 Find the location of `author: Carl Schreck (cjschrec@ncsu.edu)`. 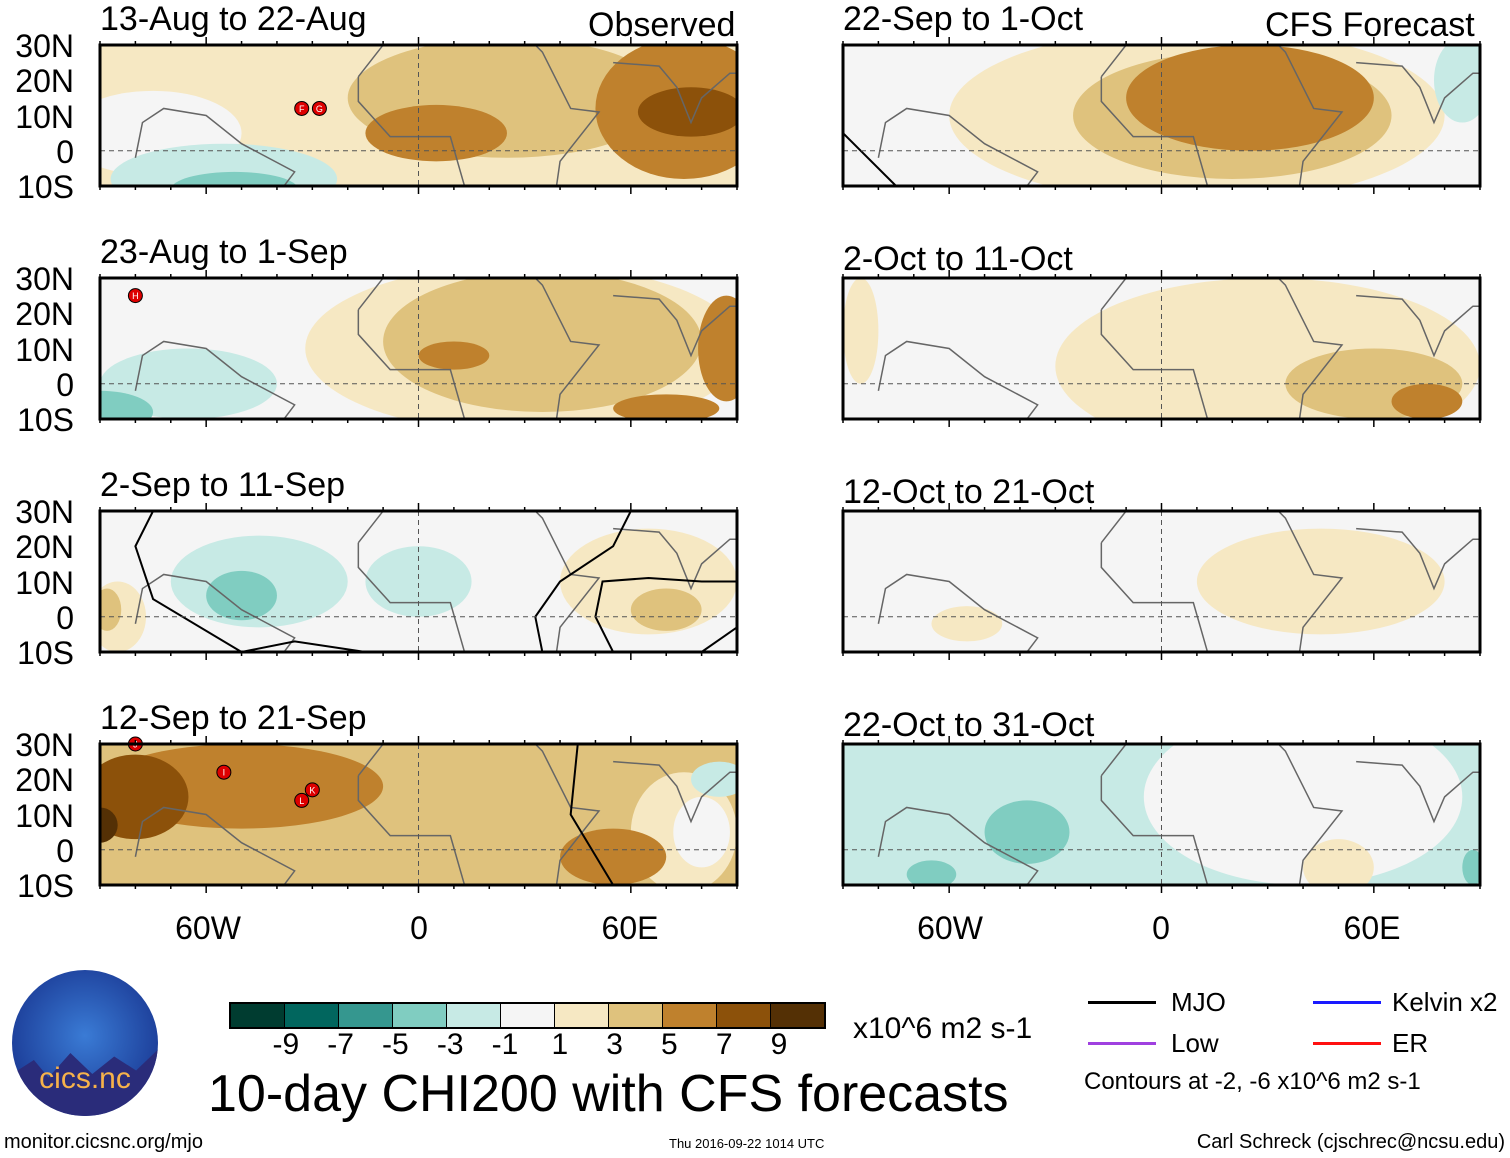

author: Carl Schreck (cjschrec@ncsu.edu) is located at coordinates (1350, 1142).